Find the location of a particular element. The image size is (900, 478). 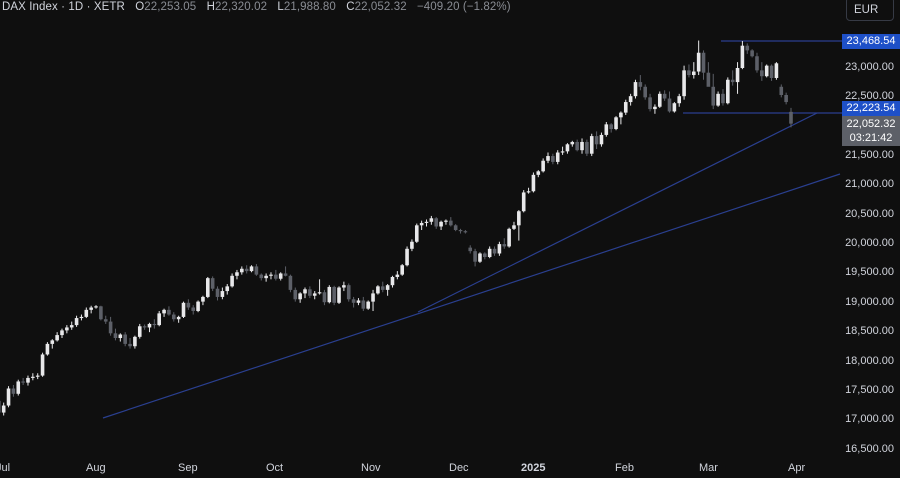

time-label-mar: Mar is located at coordinates (708, 468).